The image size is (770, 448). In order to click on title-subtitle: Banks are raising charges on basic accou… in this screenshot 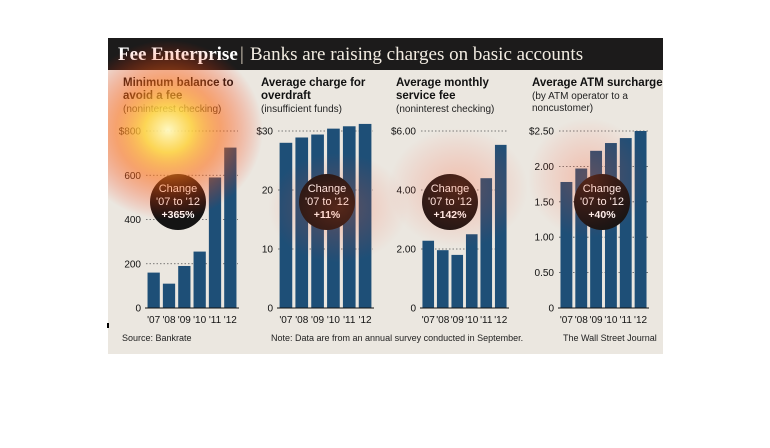, I will do `click(417, 54)`.